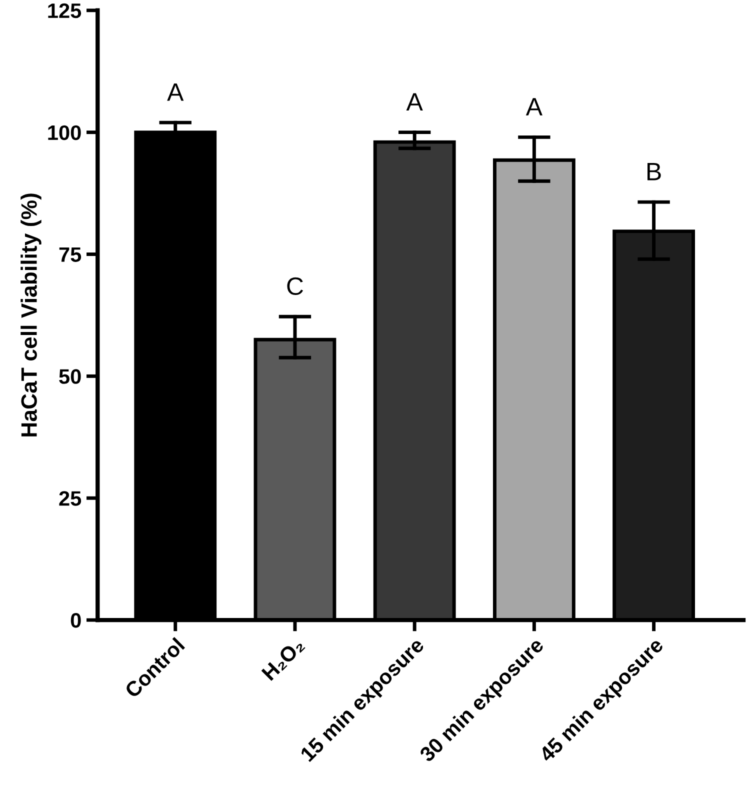 This screenshot has width=751, height=799. What do you see at coordinates (65, 10) in the screenshot?
I see `y-tick-label: 125` at bounding box center [65, 10].